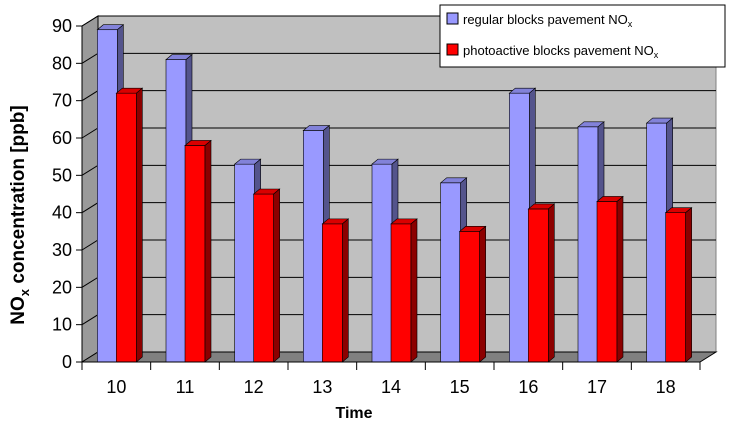  Describe the element at coordinates (528, 387) in the screenshot. I see `x-tick-label: 16` at that location.